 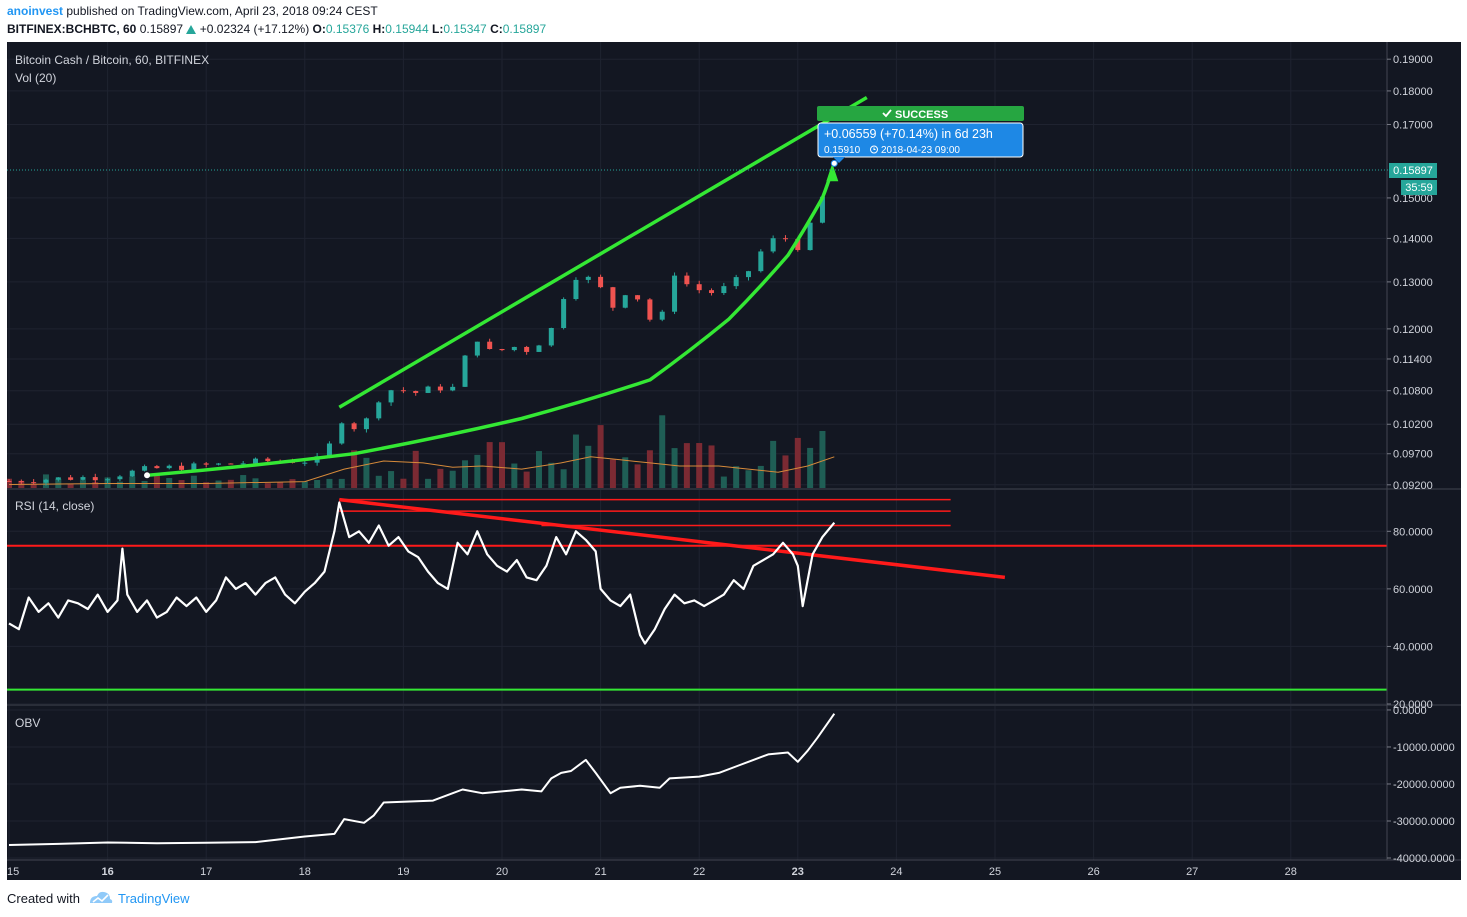 What do you see at coordinates (832, 172) in the screenshot?
I see `curve-arrowhead` at bounding box center [832, 172].